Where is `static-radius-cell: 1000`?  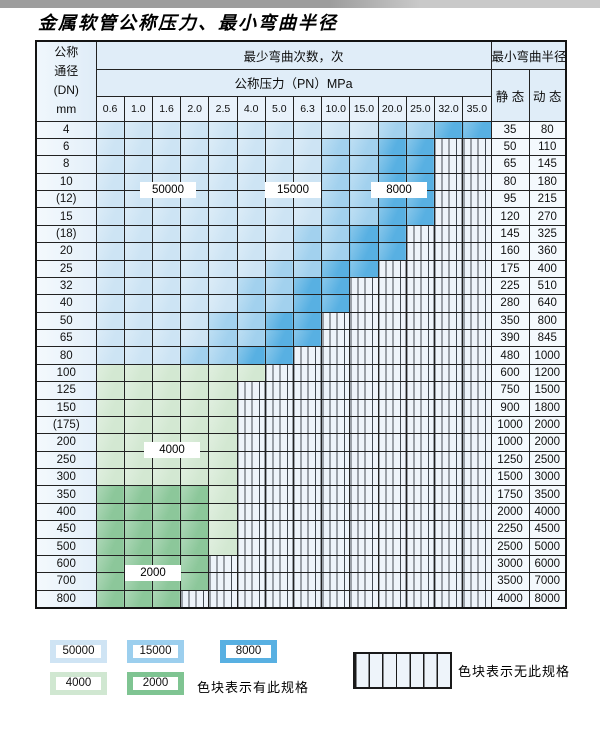
static-radius-cell: 1000 is located at coordinates (510, 442).